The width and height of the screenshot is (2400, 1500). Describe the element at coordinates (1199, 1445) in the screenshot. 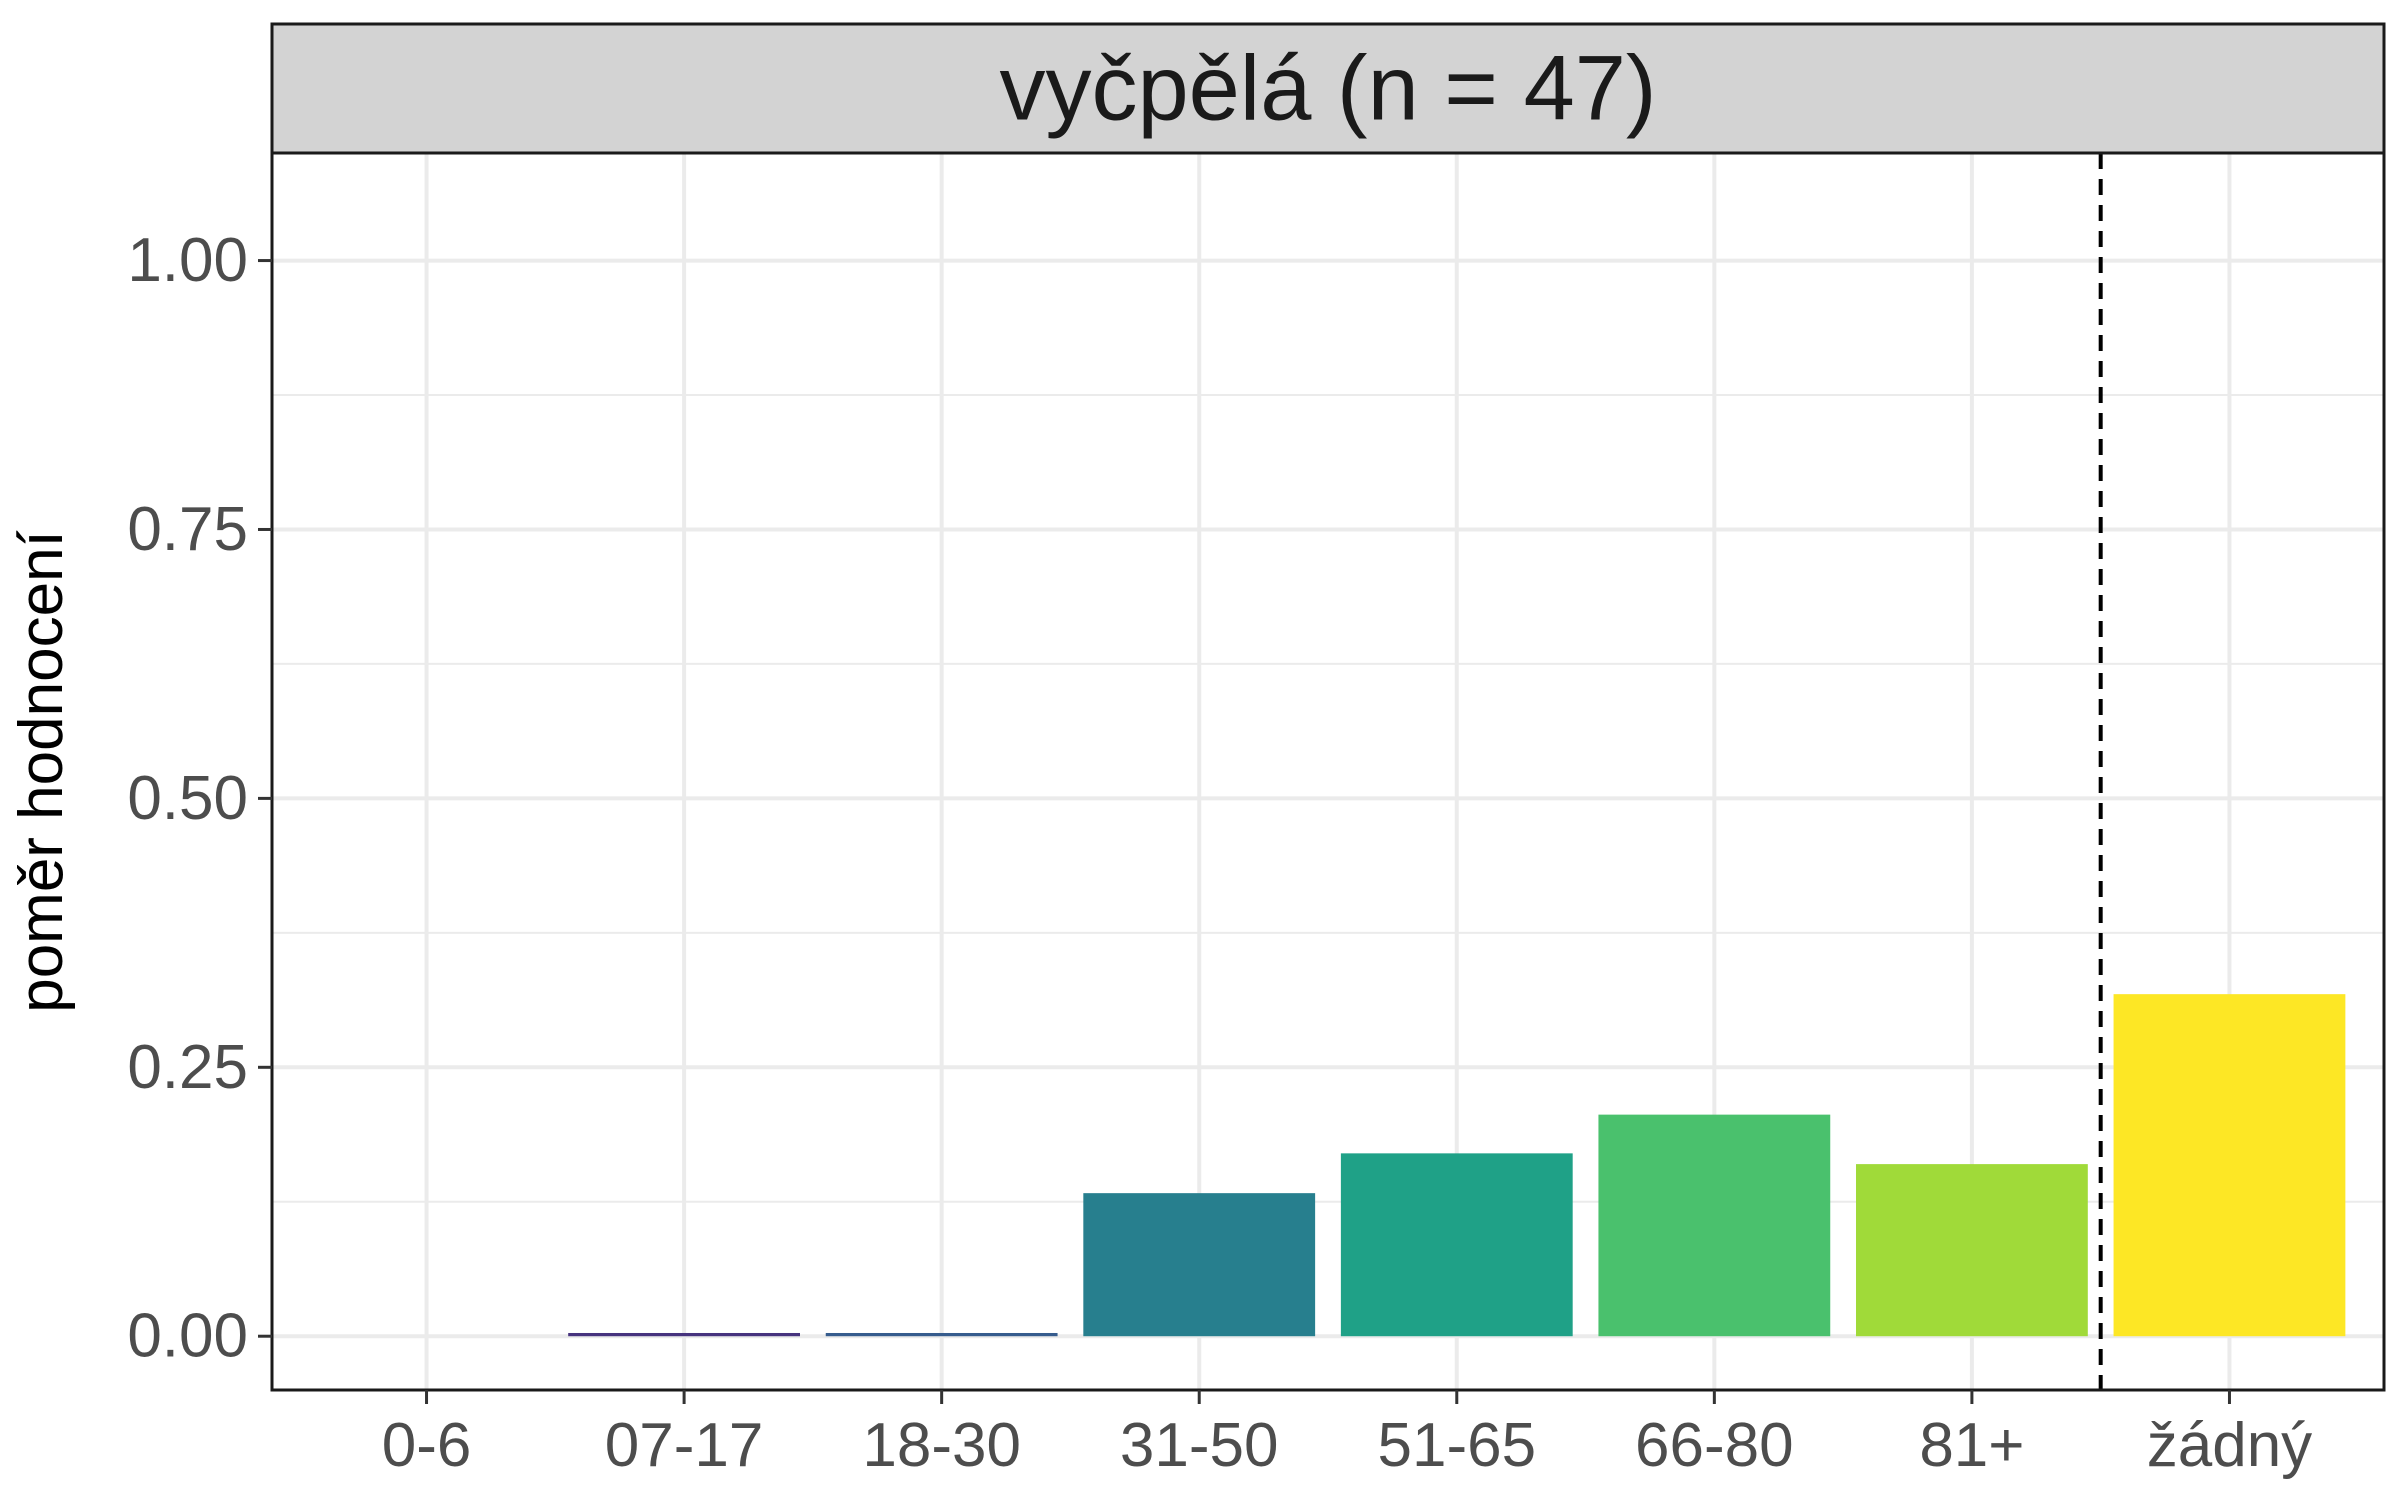

I see `x-tick-label: 31-50` at that location.